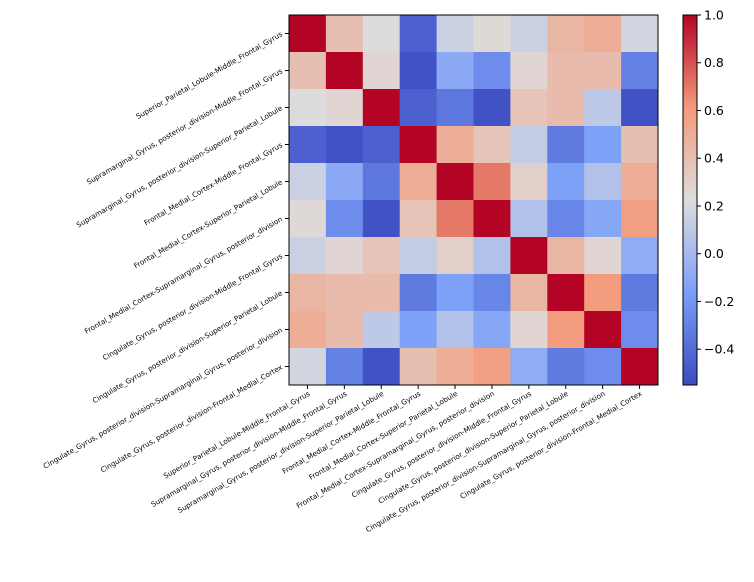 Image resolution: width=754 pixels, height=582 pixels. Describe the element at coordinates (719, 301) in the screenshot. I see `colorbar-tick-label: −0.2` at that location.